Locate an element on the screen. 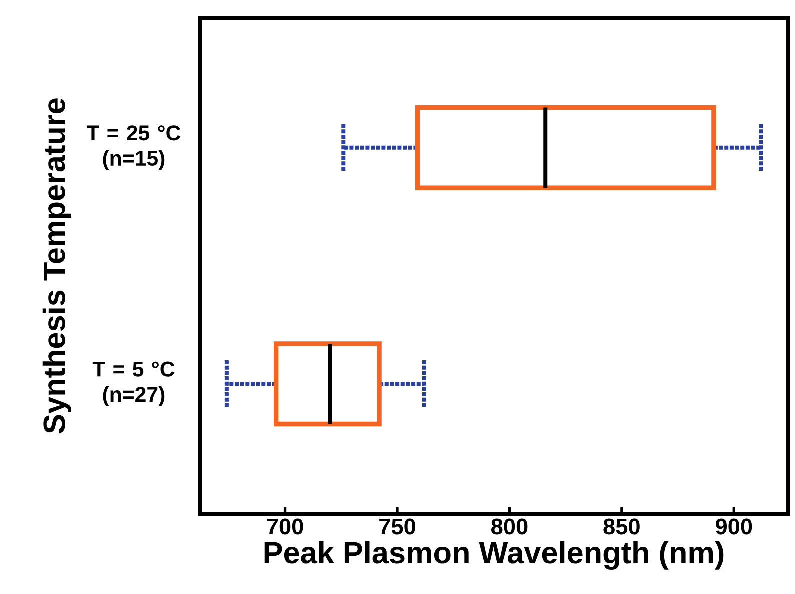 The width and height of the screenshot is (795, 594). x-axis-title: Peak Plasmon Wavelength (nm) is located at coordinates (494, 555).